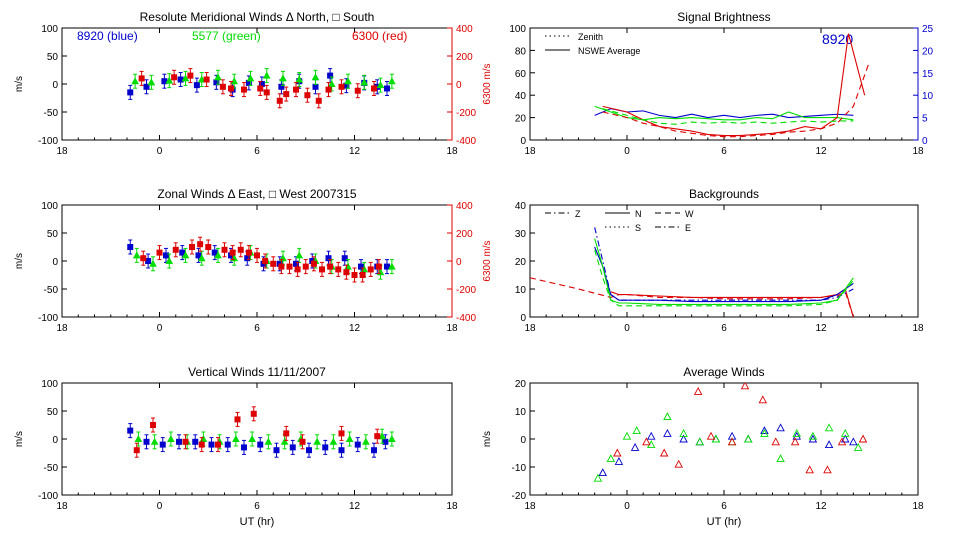 The height and width of the screenshot is (545, 960). I want to click on wavelength-label: 5577 (green), so click(226, 36).